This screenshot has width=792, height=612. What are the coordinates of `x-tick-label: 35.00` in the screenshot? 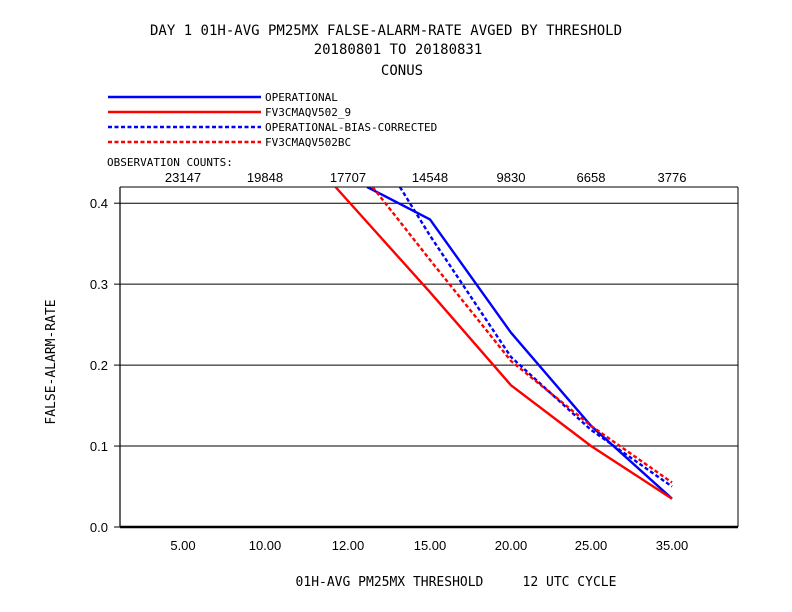 It's located at (672, 545).